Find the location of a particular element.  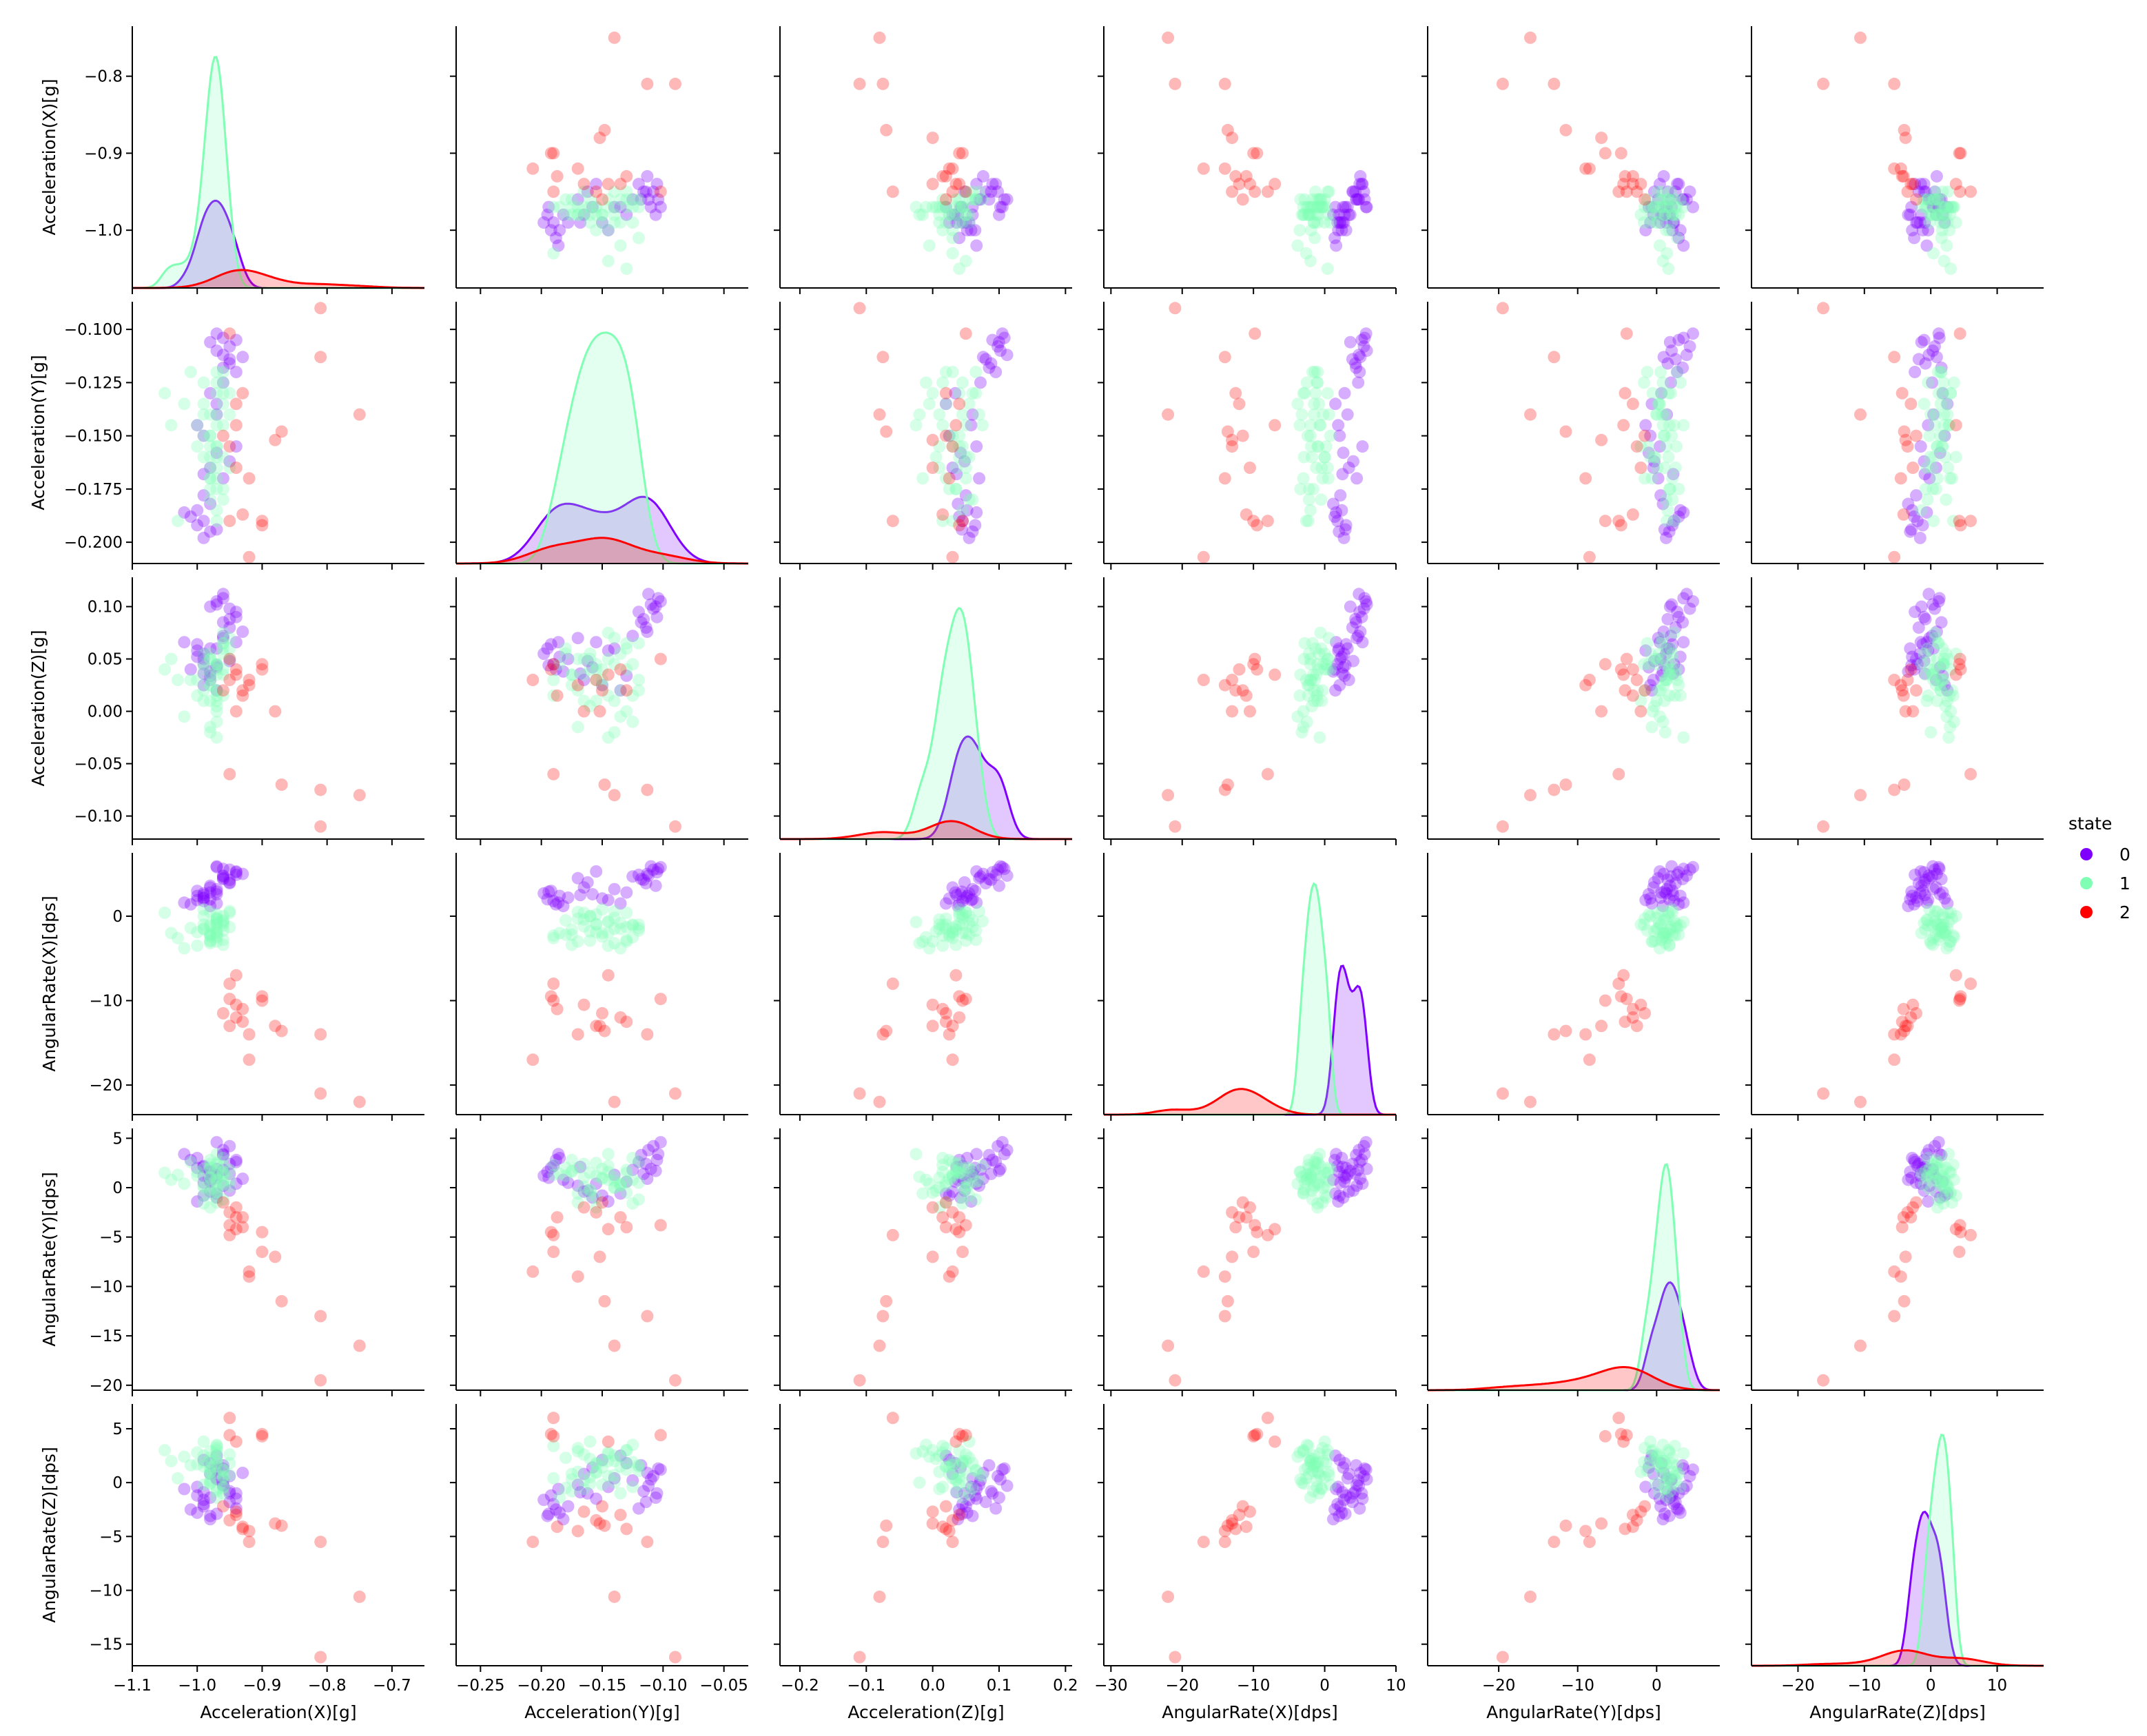

ytick-label-4-0: −20 is located at coordinates (106, 1386).